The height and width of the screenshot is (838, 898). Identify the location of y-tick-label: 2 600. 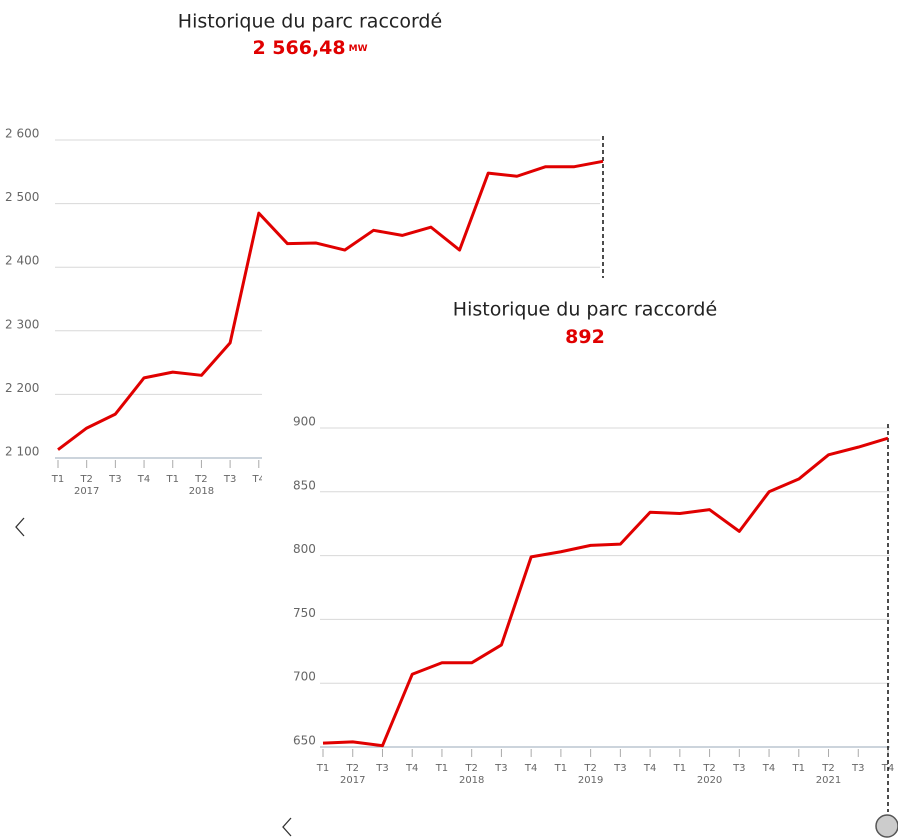
(22, 134).